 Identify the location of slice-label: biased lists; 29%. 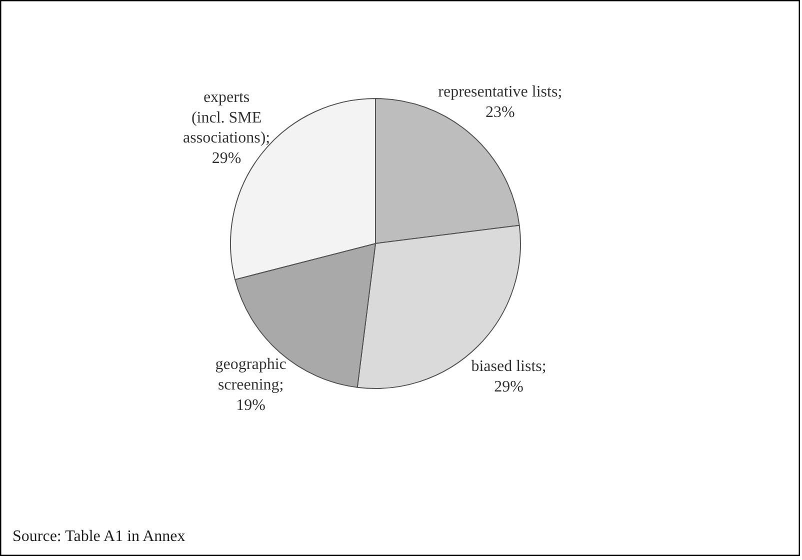
(508, 377).